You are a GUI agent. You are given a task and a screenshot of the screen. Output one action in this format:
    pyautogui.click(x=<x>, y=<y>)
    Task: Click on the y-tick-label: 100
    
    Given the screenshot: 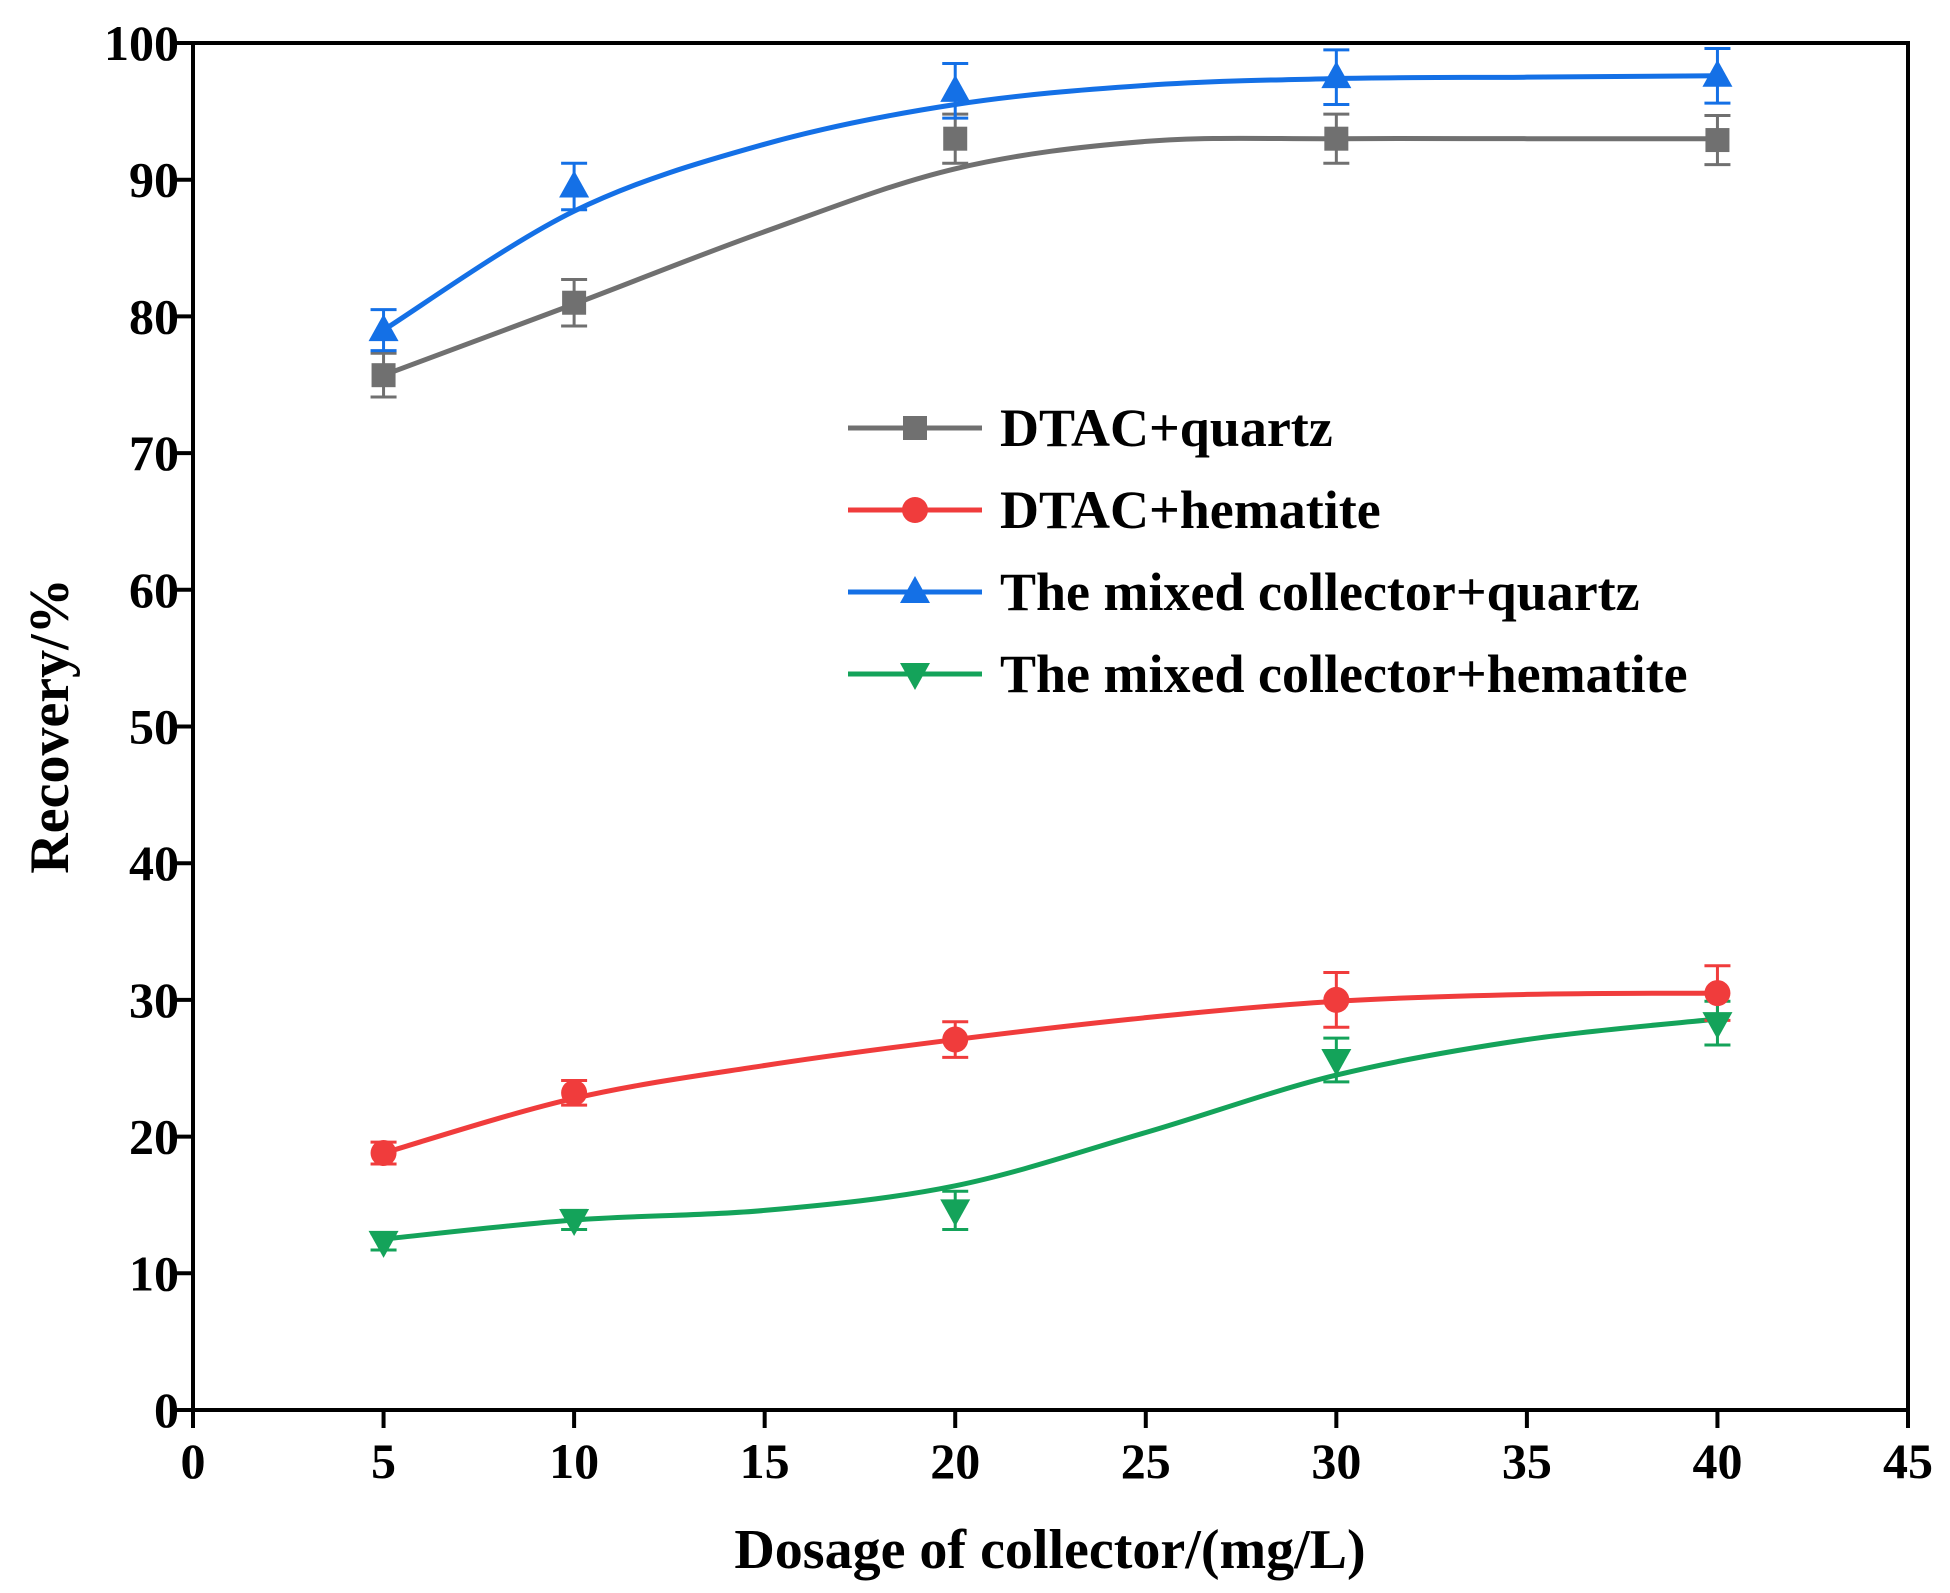 What is the action you would take?
    pyautogui.click(x=141, y=43)
    